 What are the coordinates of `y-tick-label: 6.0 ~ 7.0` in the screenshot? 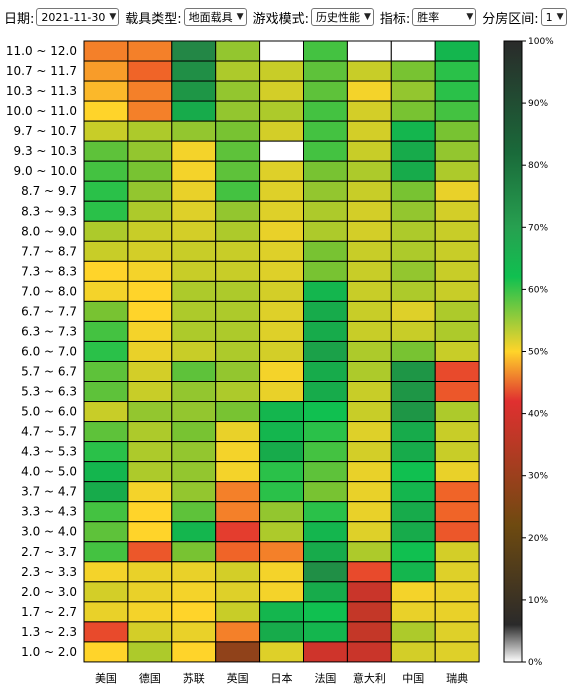 It's located at (49, 351).